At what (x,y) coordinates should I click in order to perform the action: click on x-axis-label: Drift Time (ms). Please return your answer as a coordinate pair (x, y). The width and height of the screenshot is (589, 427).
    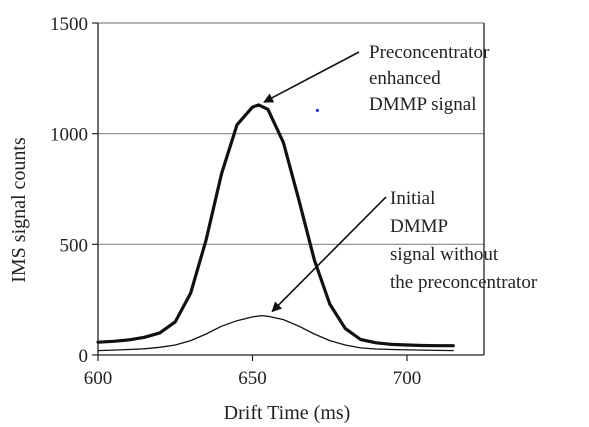
    Looking at the image, I should click on (287, 413).